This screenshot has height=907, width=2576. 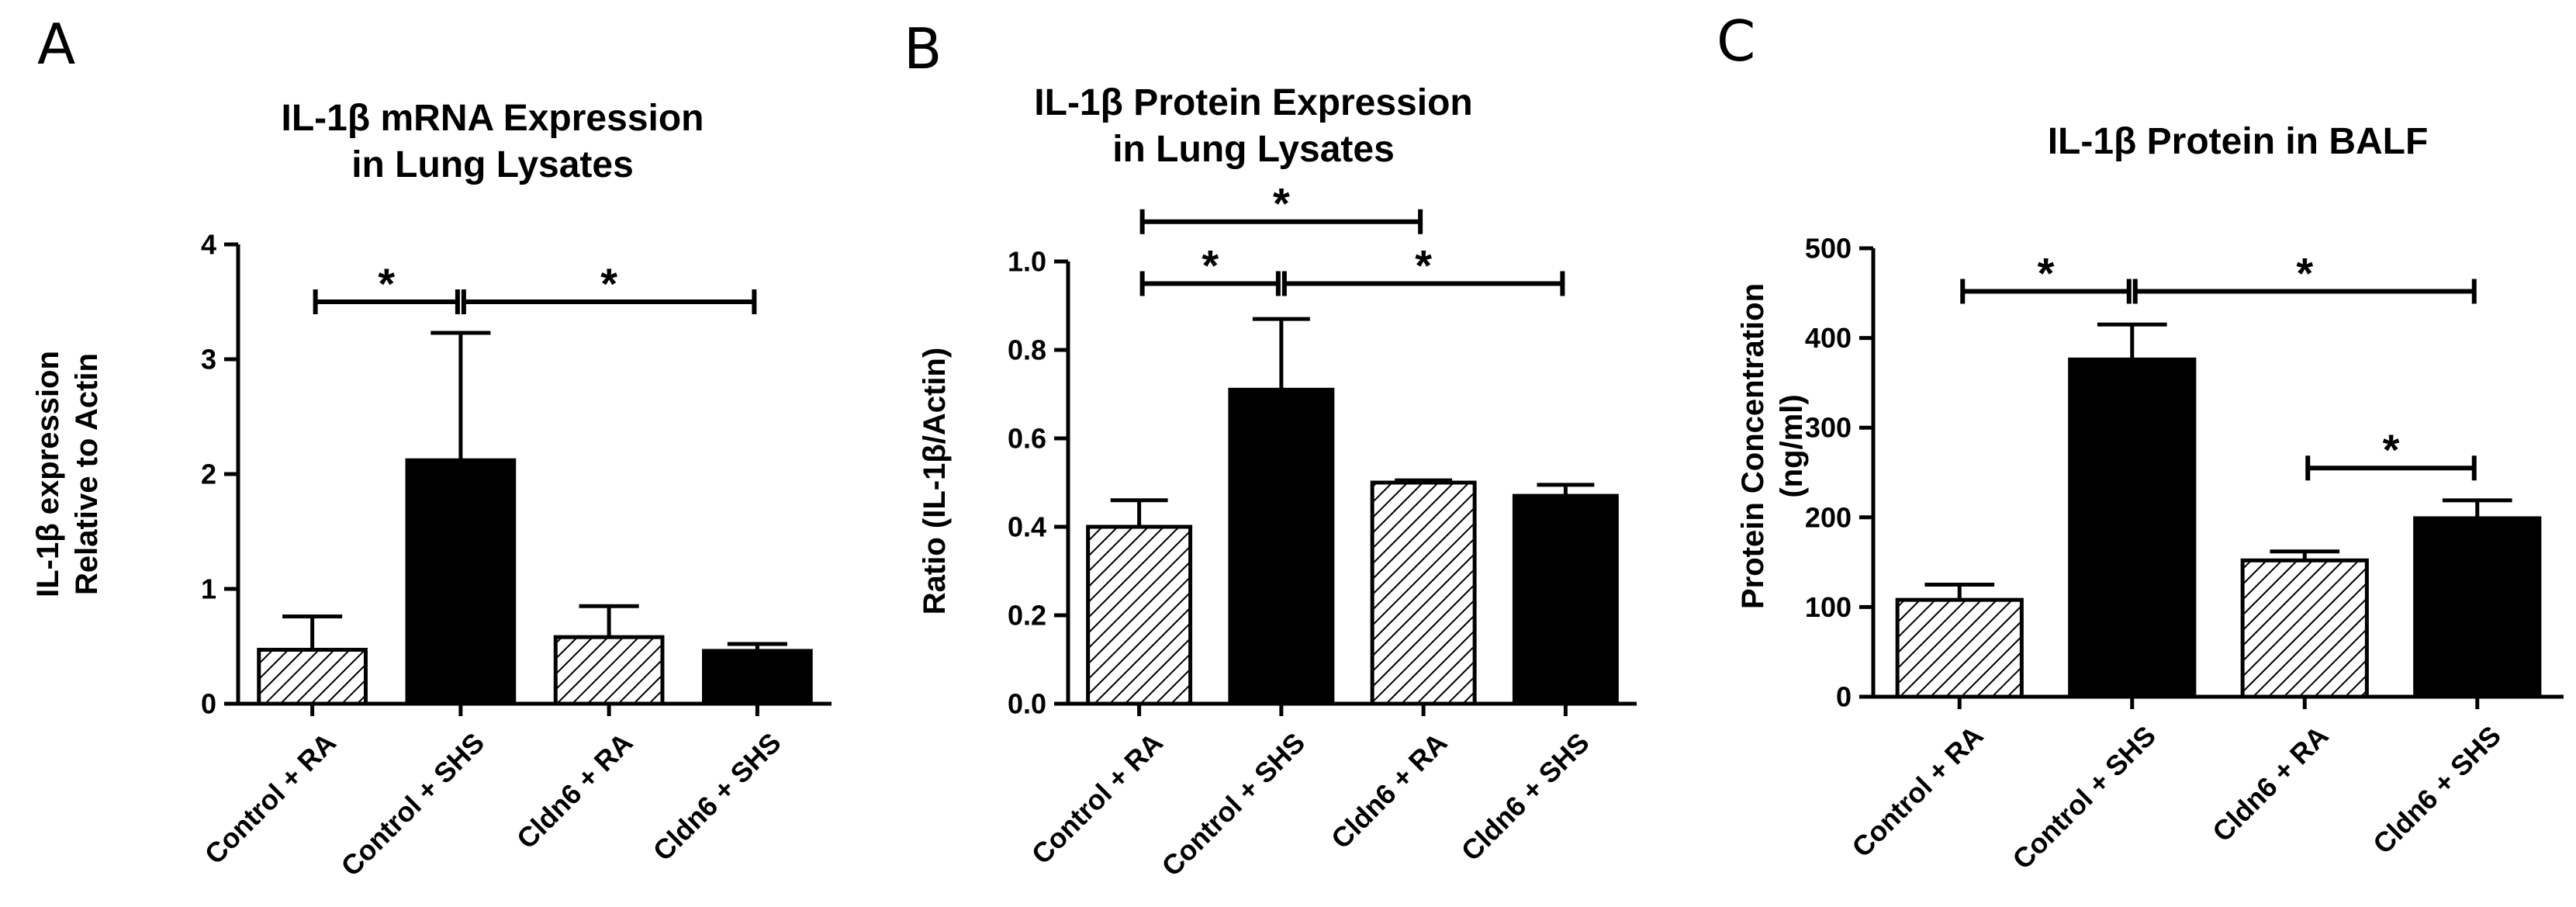 I want to click on panel-letter: C, so click(x=1736, y=41).